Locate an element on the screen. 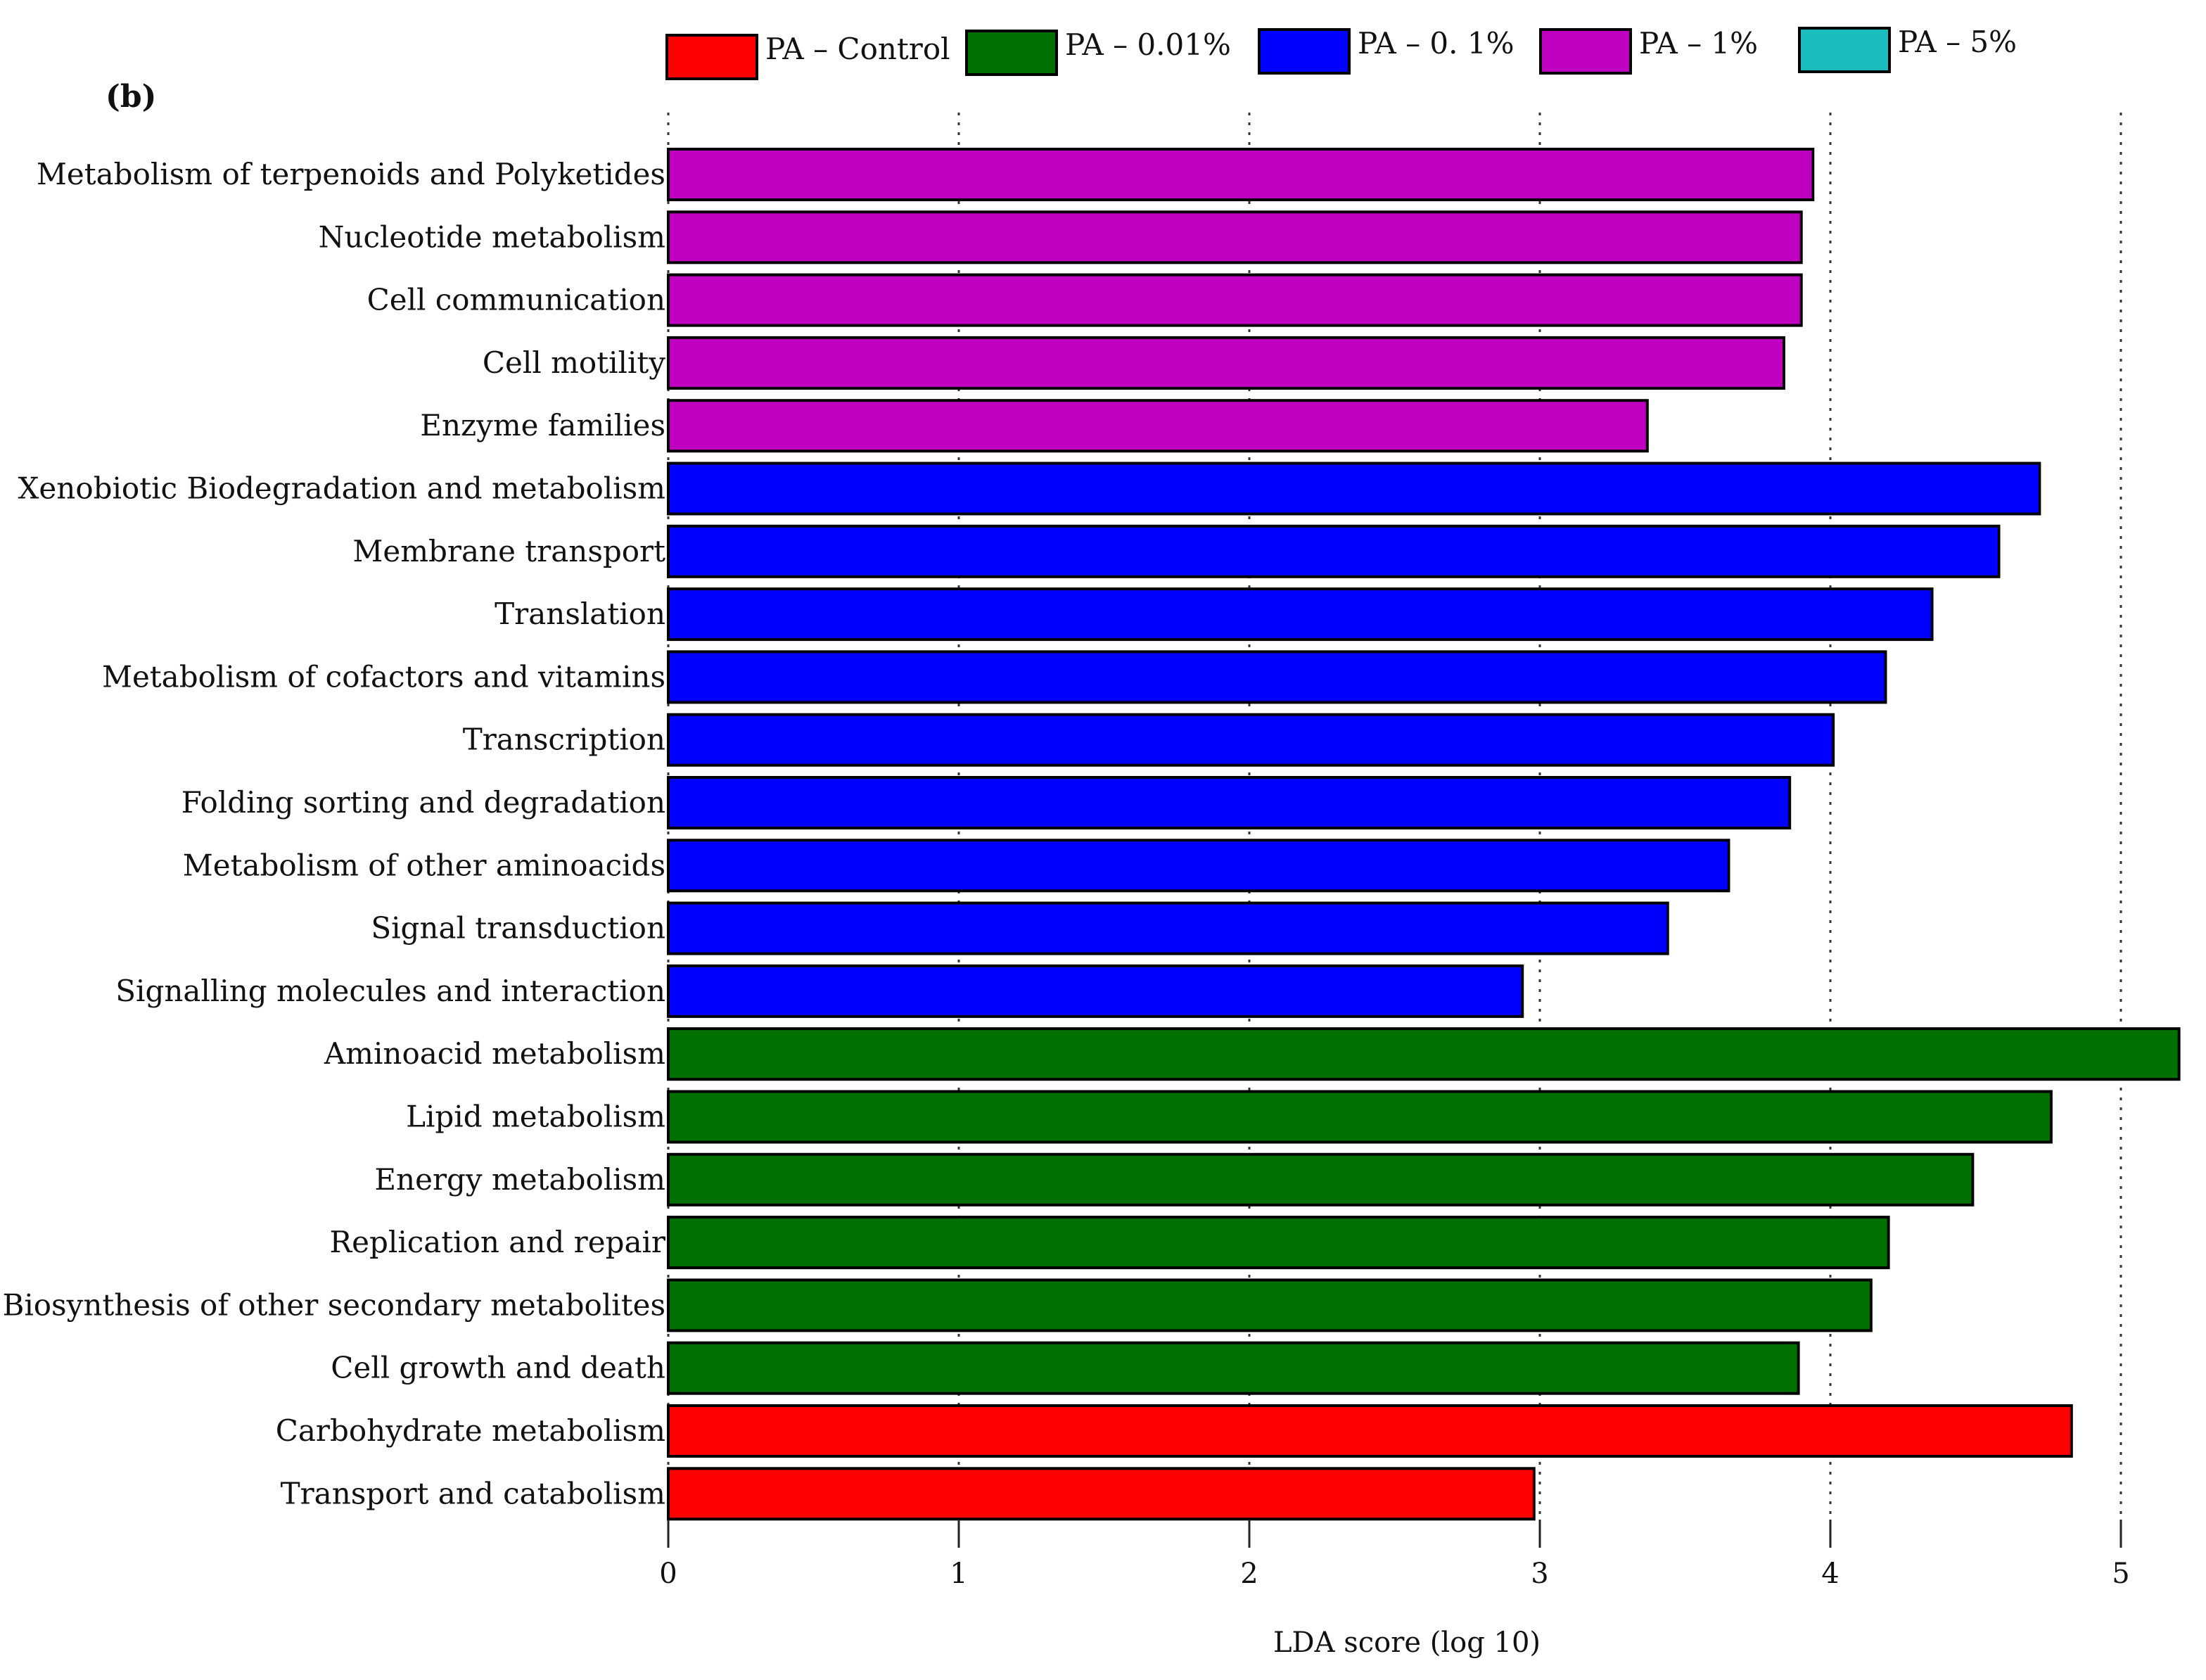 The image size is (2206, 1680). category-label: Lipid metabolism is located at coordinates (535, 1117).